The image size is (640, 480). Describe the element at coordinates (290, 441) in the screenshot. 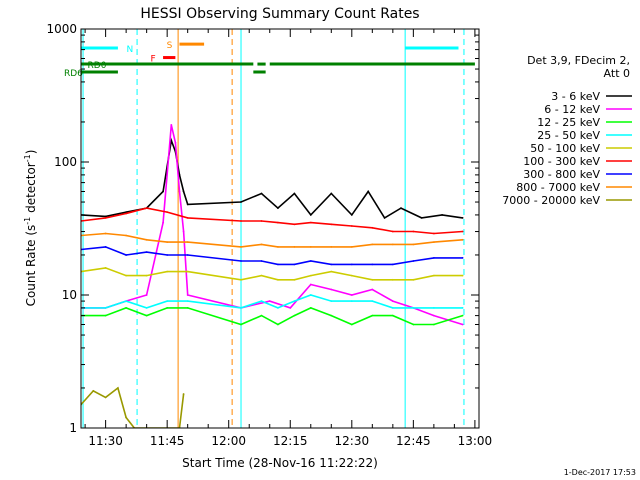

I see `x-tick-label: 12:15` at that location.